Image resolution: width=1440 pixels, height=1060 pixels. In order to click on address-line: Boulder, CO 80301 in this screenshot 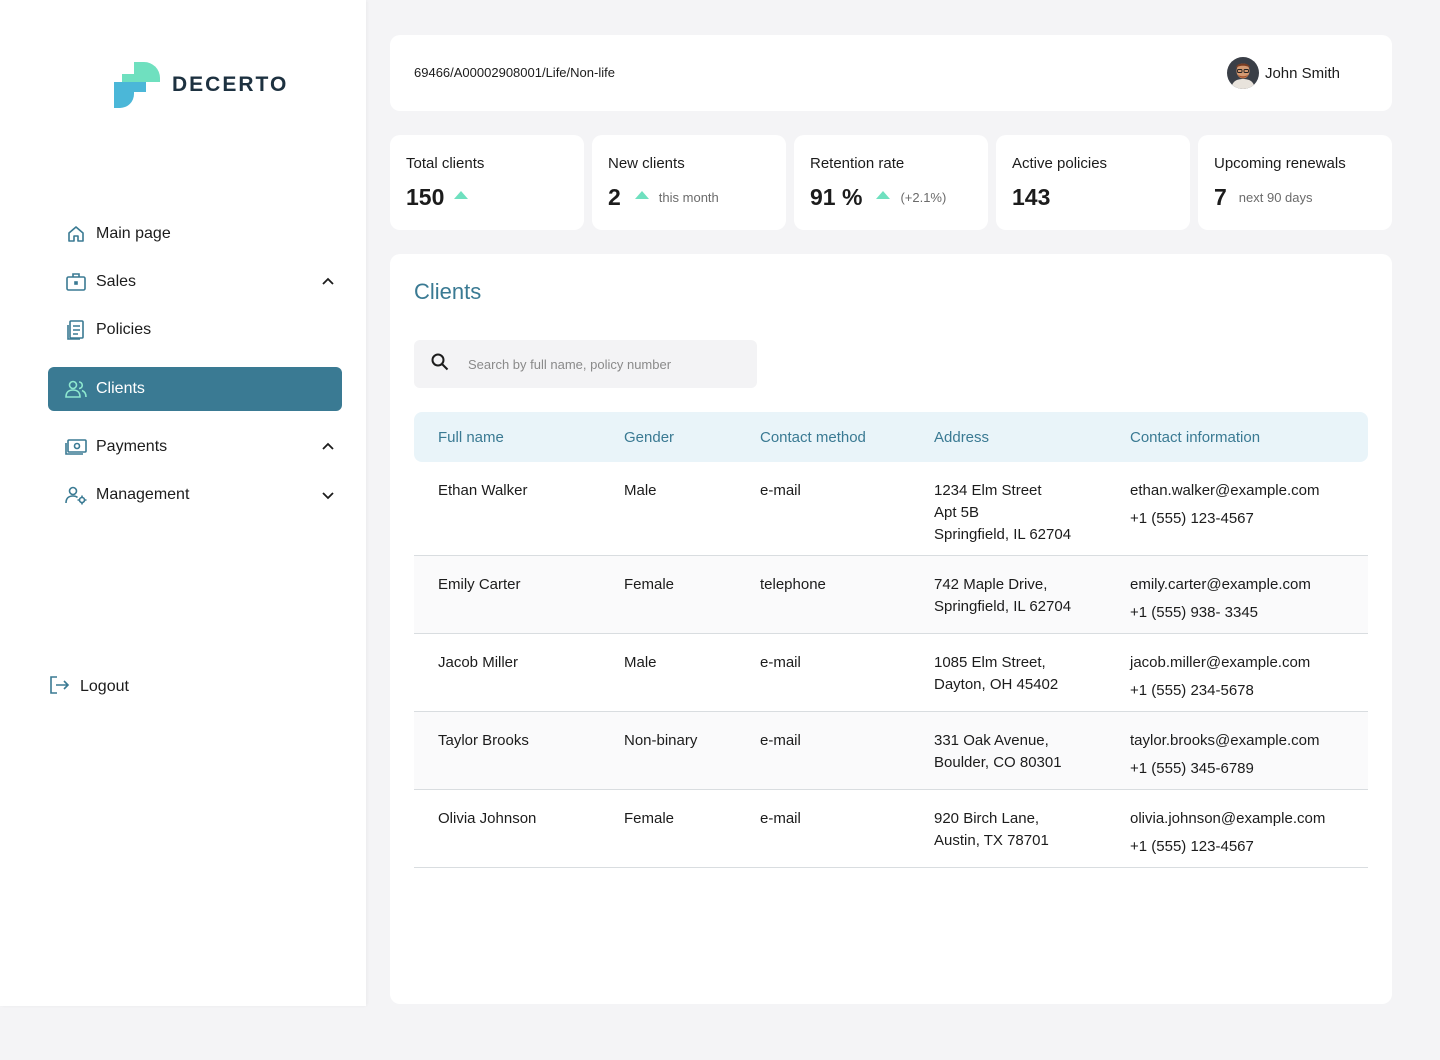, I will do `click(998, 762)`.